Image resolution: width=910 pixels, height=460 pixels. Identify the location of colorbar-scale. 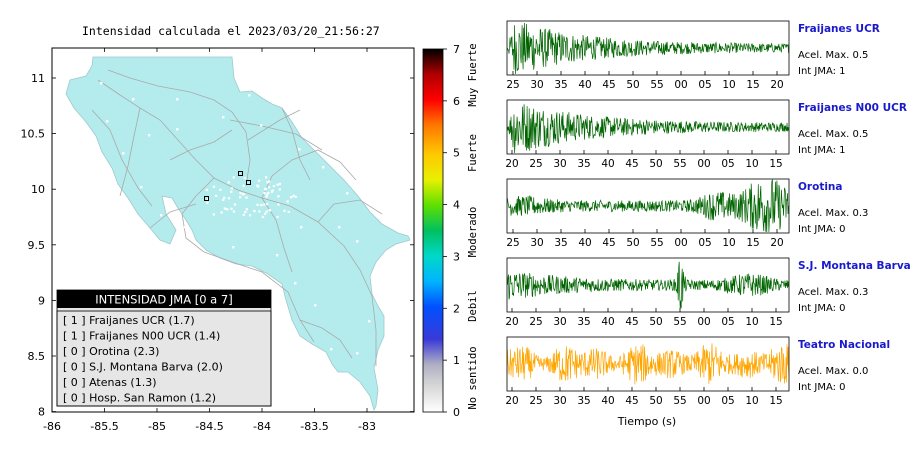
(433, 230).